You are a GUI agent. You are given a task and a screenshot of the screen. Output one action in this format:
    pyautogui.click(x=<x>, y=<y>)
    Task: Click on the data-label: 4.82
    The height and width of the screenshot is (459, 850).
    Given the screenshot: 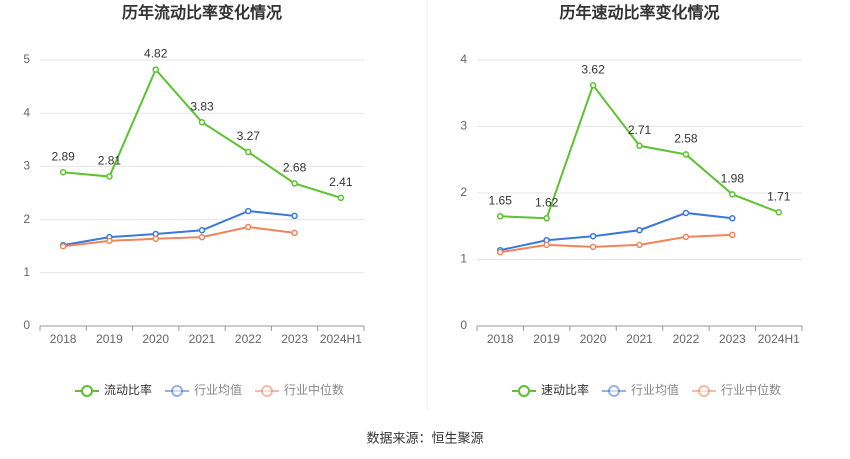 What is the action you would take?
    pyautogui.click(x=156, y=54)
    